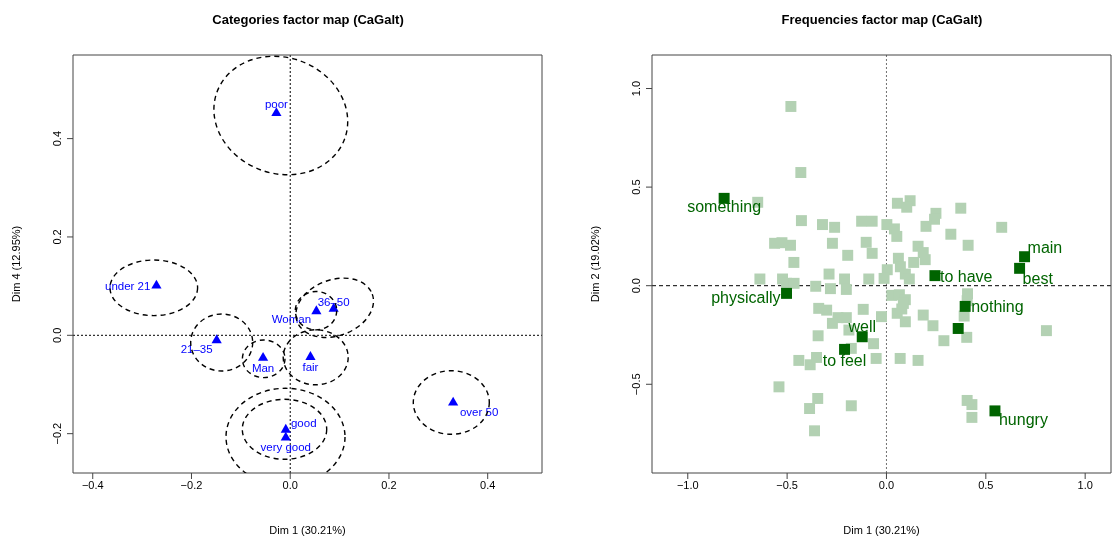  What do you see at coordinates (636, 88) in the screenshot?
I see `y-tick-label: 1.0` at bounding box center [636, 88].